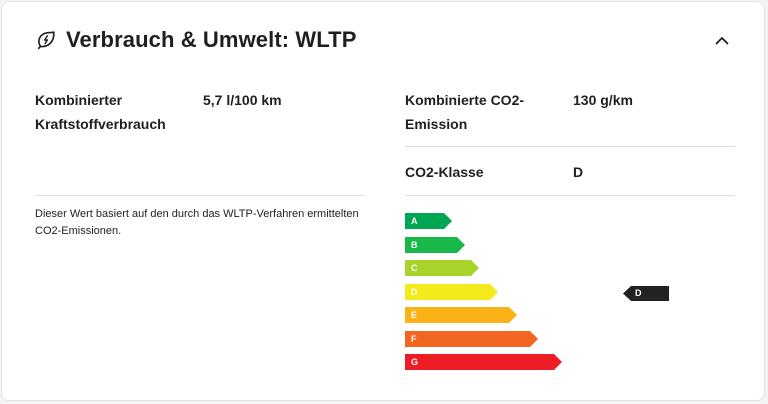 This screenshot has height=404, width=768. What do you see at coordinates (414, 245) in the screenshot?
I see `scale-bar-letter: B` at bounding box center [414, 245].